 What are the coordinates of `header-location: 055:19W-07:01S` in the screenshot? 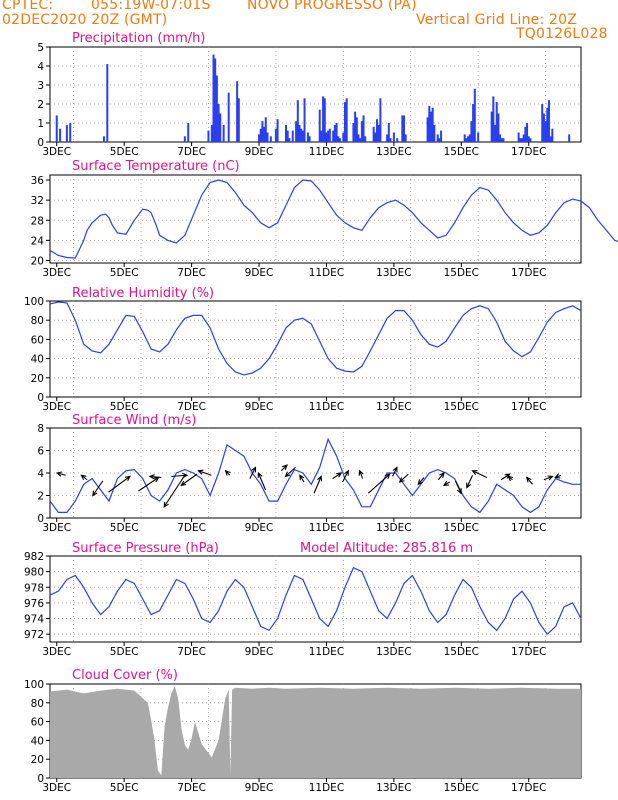 It's located at (151, 6).